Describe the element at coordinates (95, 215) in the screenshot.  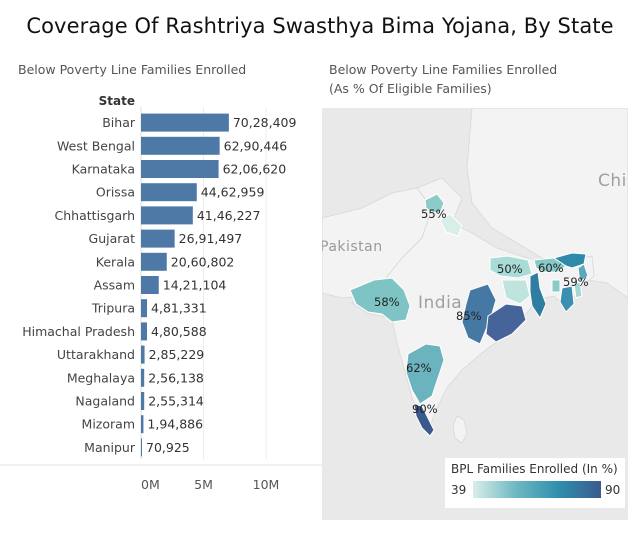
I see `category-label: Chhattisgarh` at that location.